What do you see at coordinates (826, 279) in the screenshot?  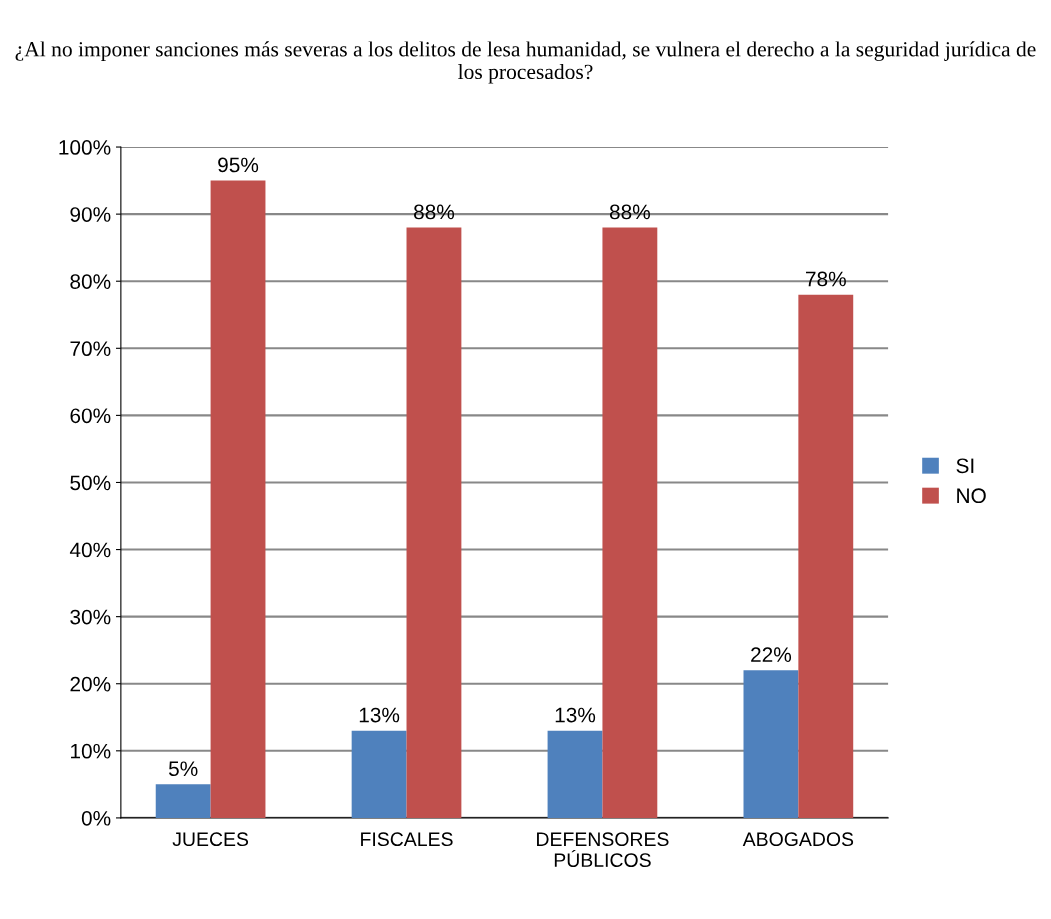 I see `data-label: 78%` at bounding box center [826, 279].